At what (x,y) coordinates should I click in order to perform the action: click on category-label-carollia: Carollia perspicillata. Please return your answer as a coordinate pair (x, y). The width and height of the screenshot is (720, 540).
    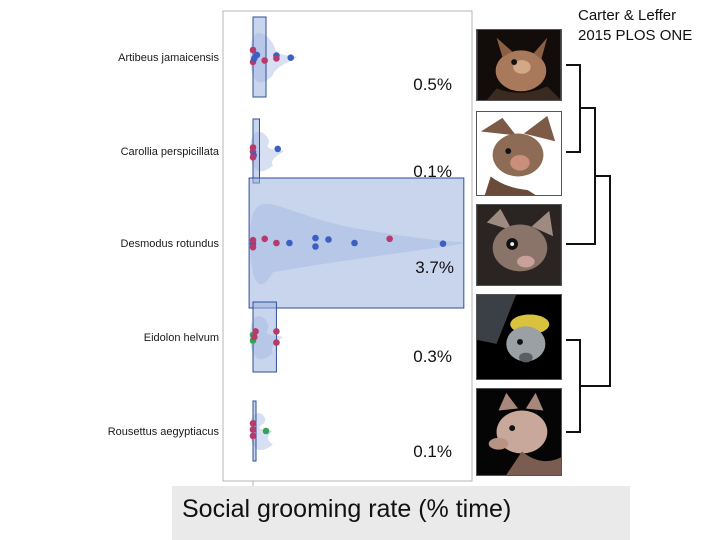
    Looking at the image, I should click on (170, 152).